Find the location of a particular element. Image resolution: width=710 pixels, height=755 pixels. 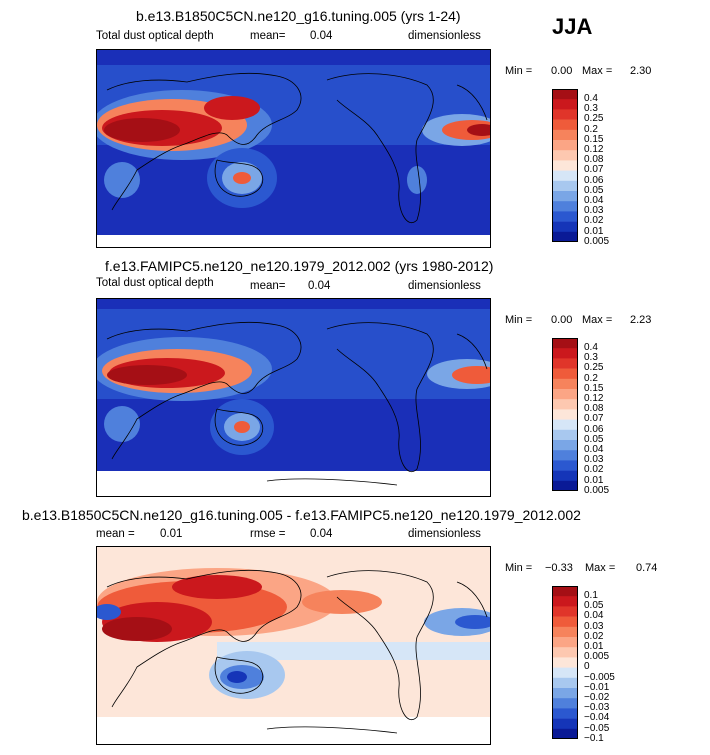

panel3-max-label: Max = is located at coordinates (600, 568).